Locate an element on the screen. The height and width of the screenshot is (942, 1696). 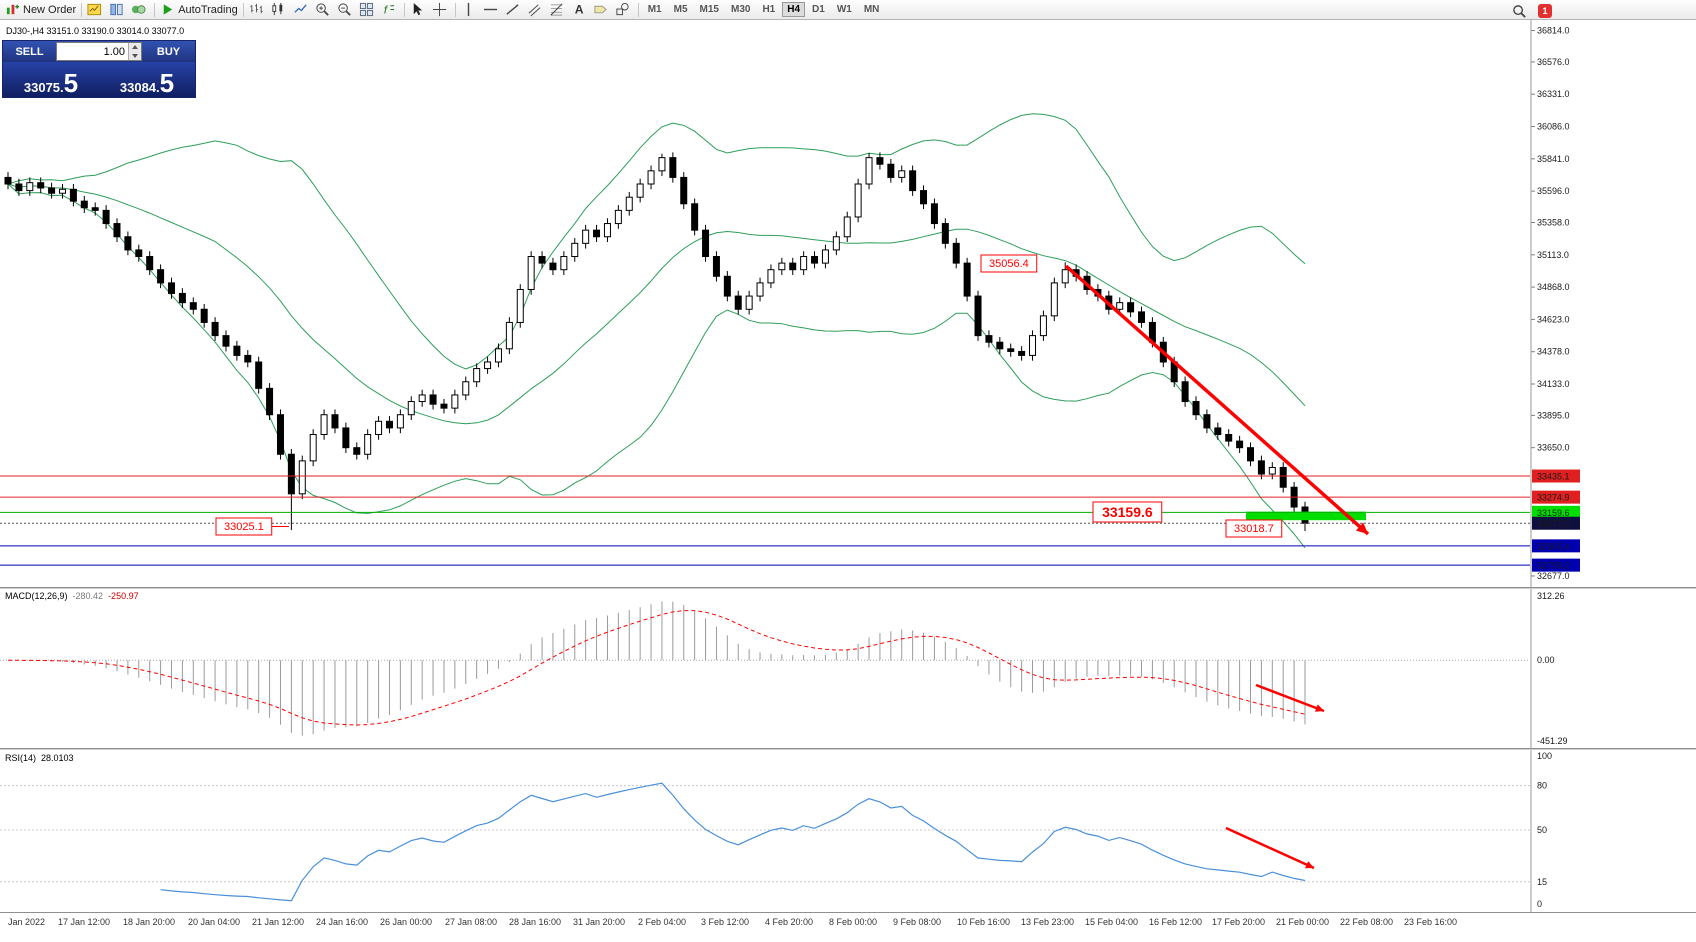
new-order-icon is located at coordinates (13, 9).